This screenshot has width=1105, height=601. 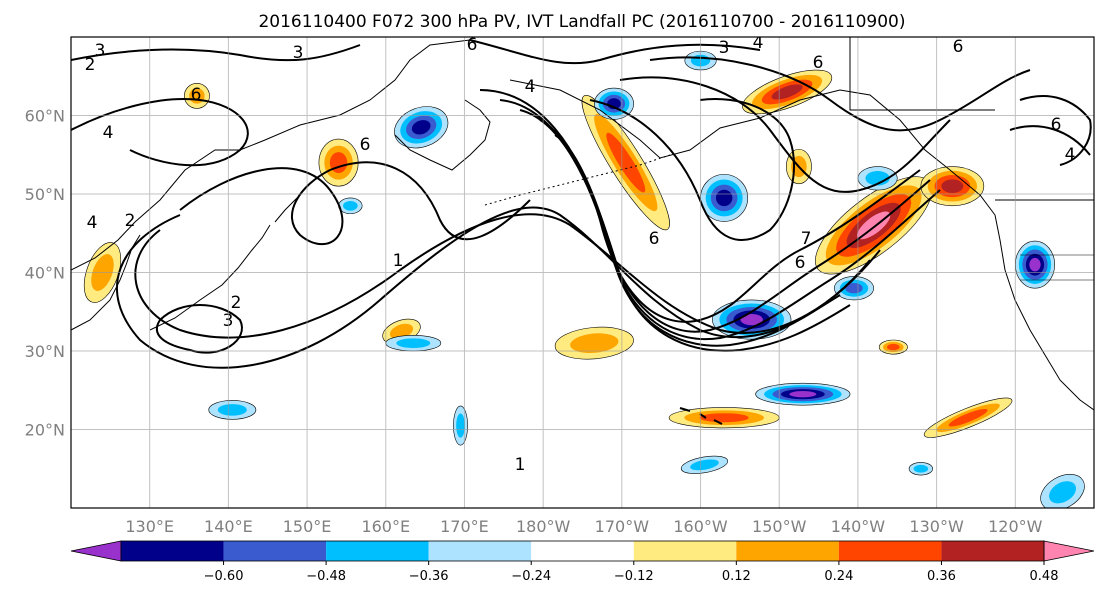 I want to click on contour-label: 7, so click(x=806, y=239).